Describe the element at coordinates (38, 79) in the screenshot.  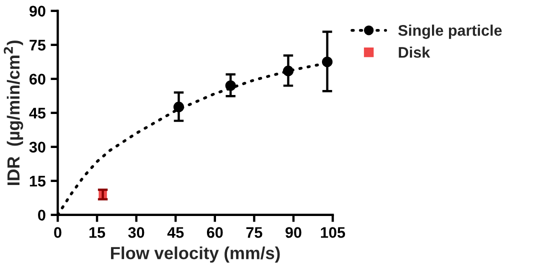
I see `y-tick-label: 60` at that location.